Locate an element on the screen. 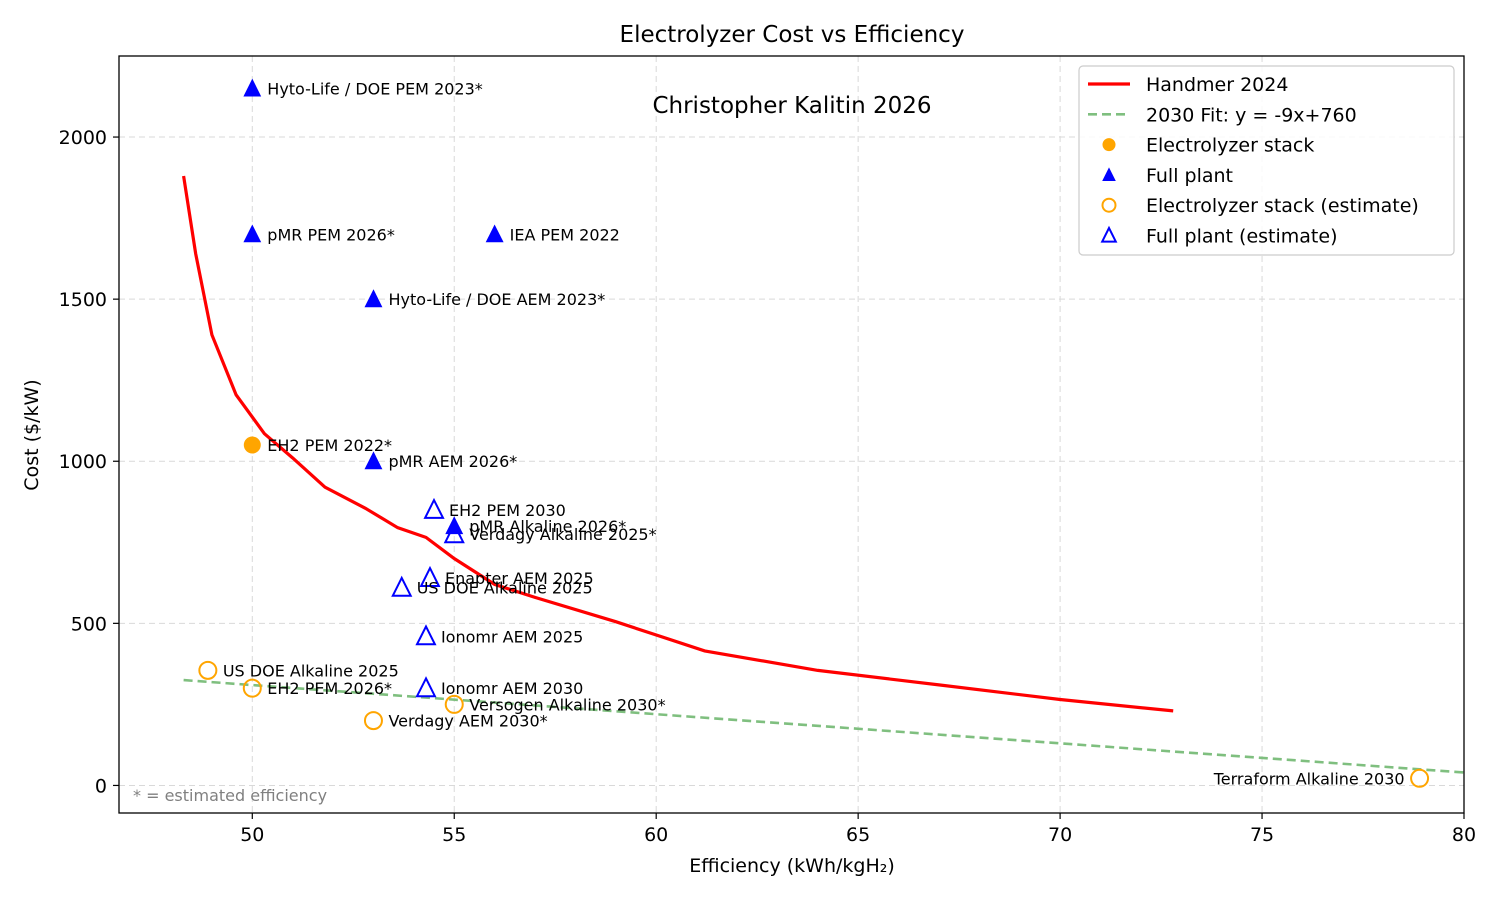 The image size is (1500, 900). x-tick-label: 60 is located at coordinates (656, 835).